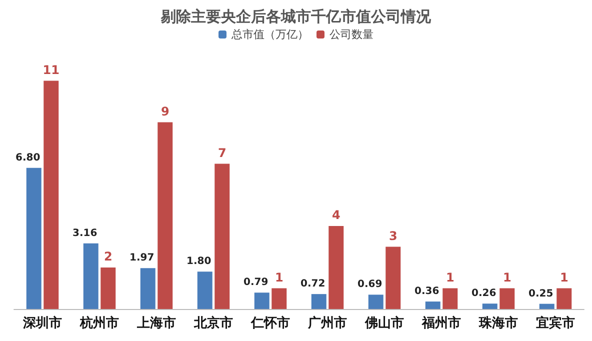 The width and height of the screenshot is (592, 341). I want to click on legend-label: 总市值（万亿）, so click(269, 34).